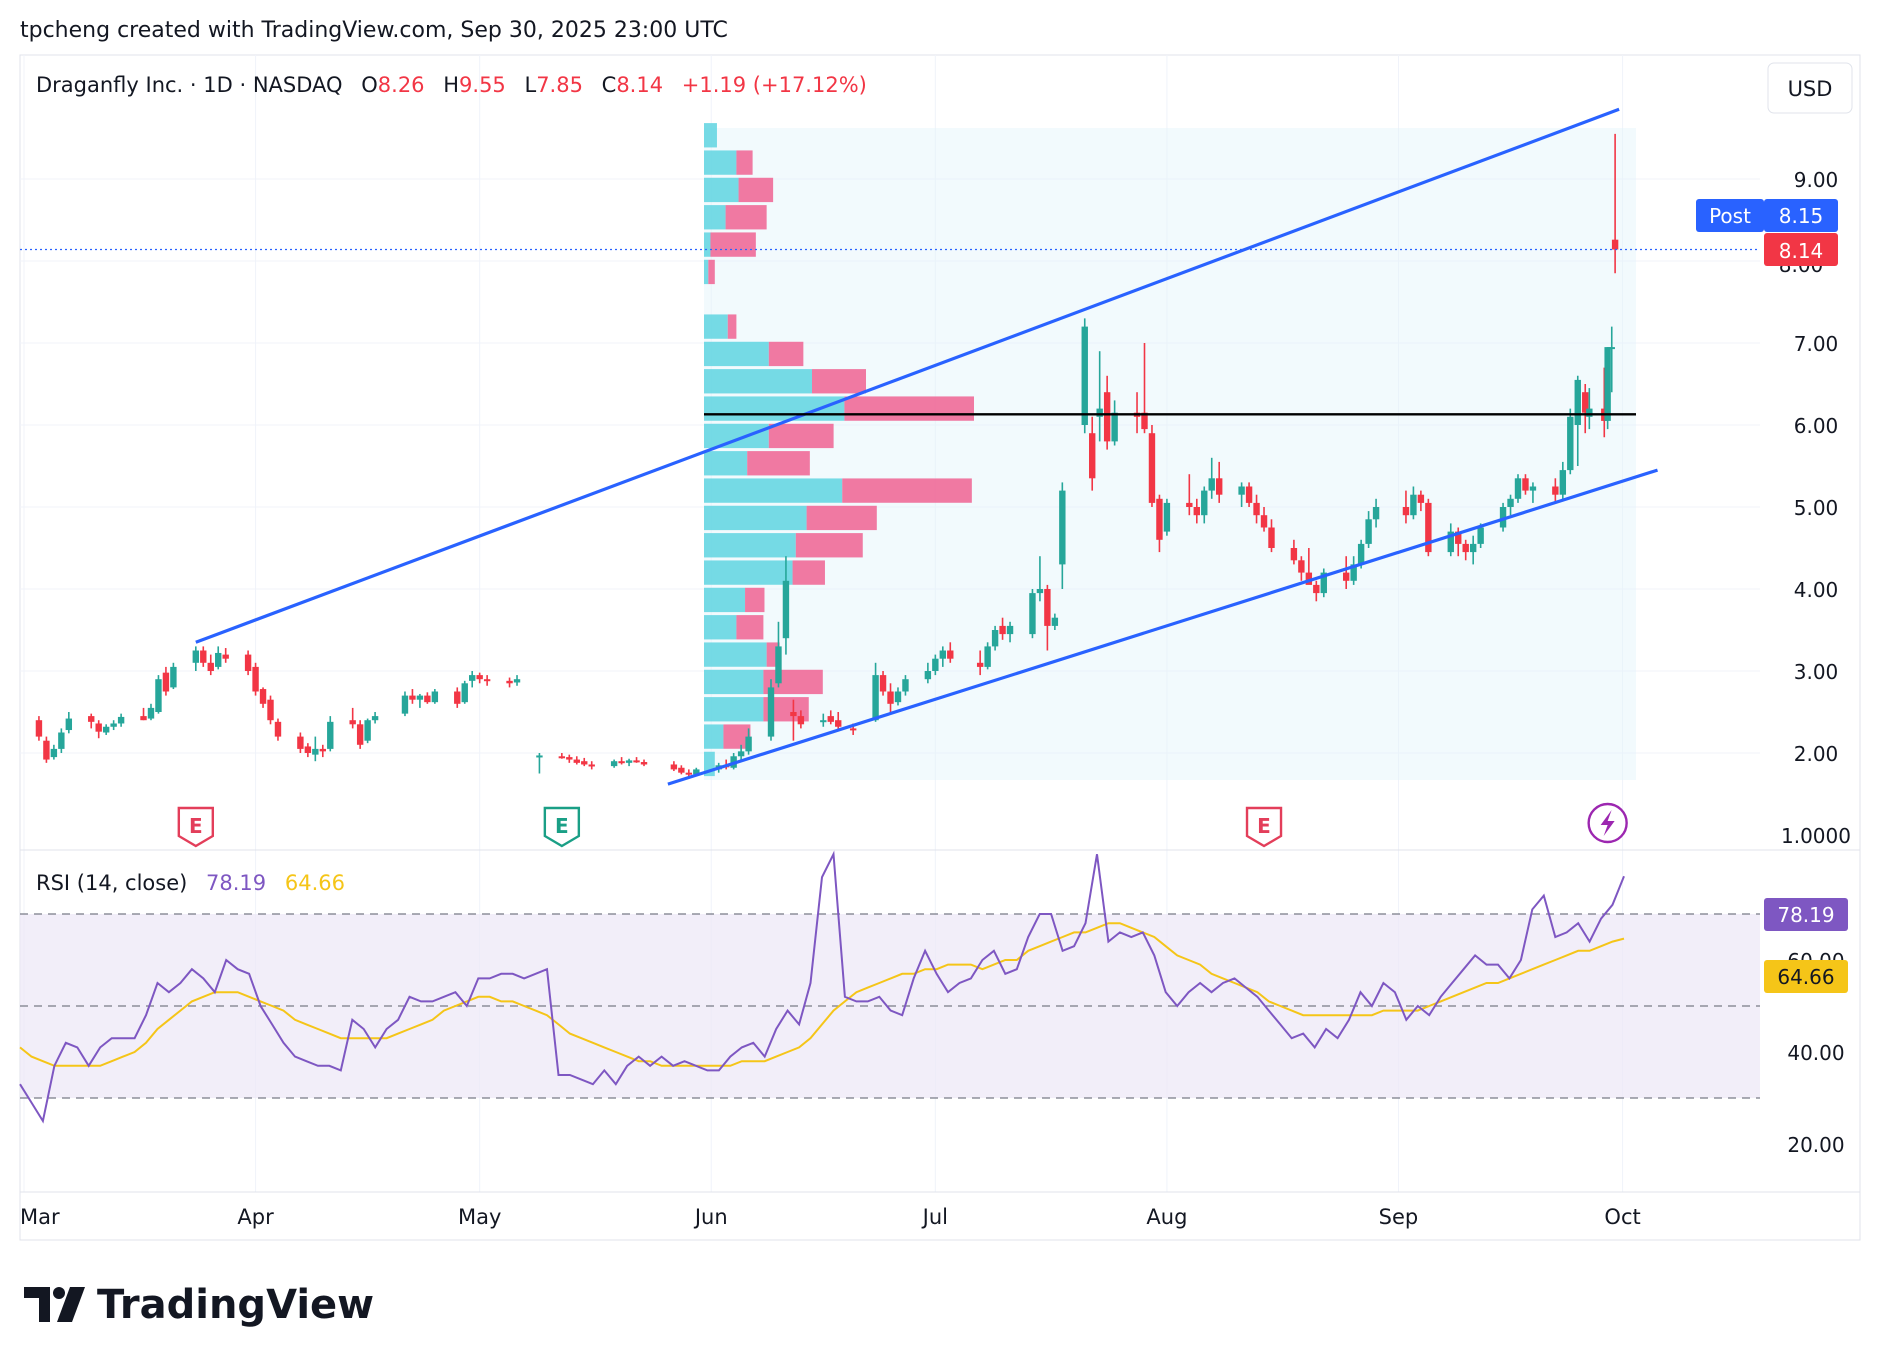 The height and width of the screenshot is (1356, 1878). What do you see at coordinates (1810, 88) in the screenshot?
I see `currency-button` at bounding box center [1810, 88].